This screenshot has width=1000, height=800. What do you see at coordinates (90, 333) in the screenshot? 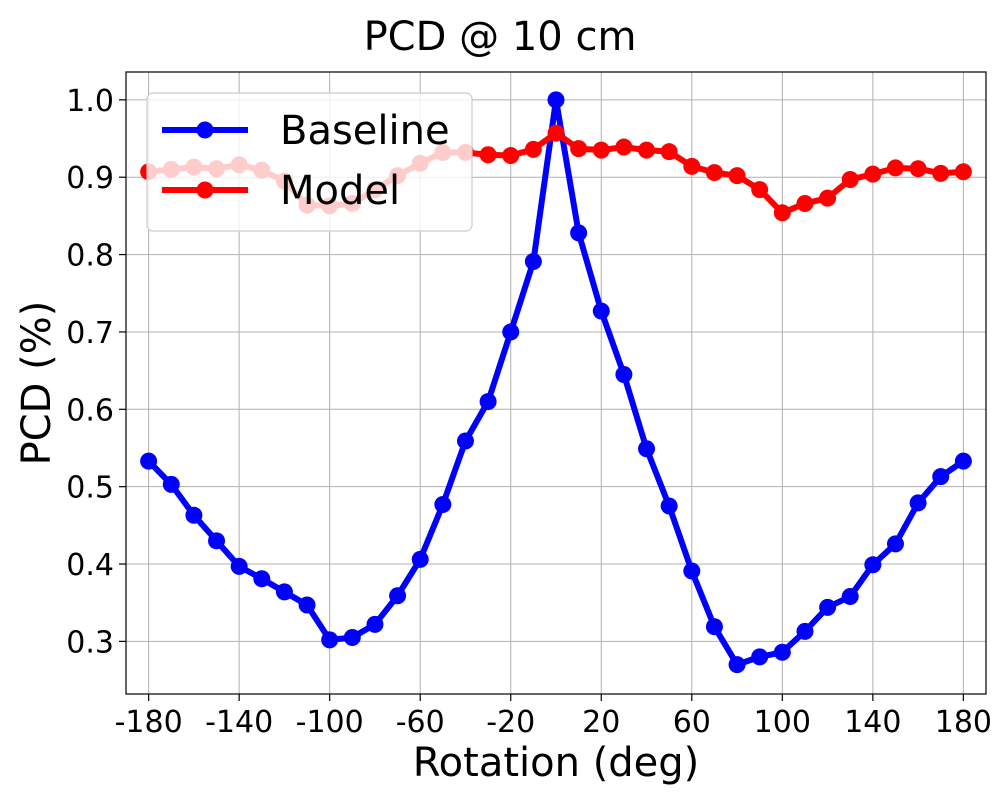
I see `y-tick-label: 0.7` at bounding box center [90, 333].